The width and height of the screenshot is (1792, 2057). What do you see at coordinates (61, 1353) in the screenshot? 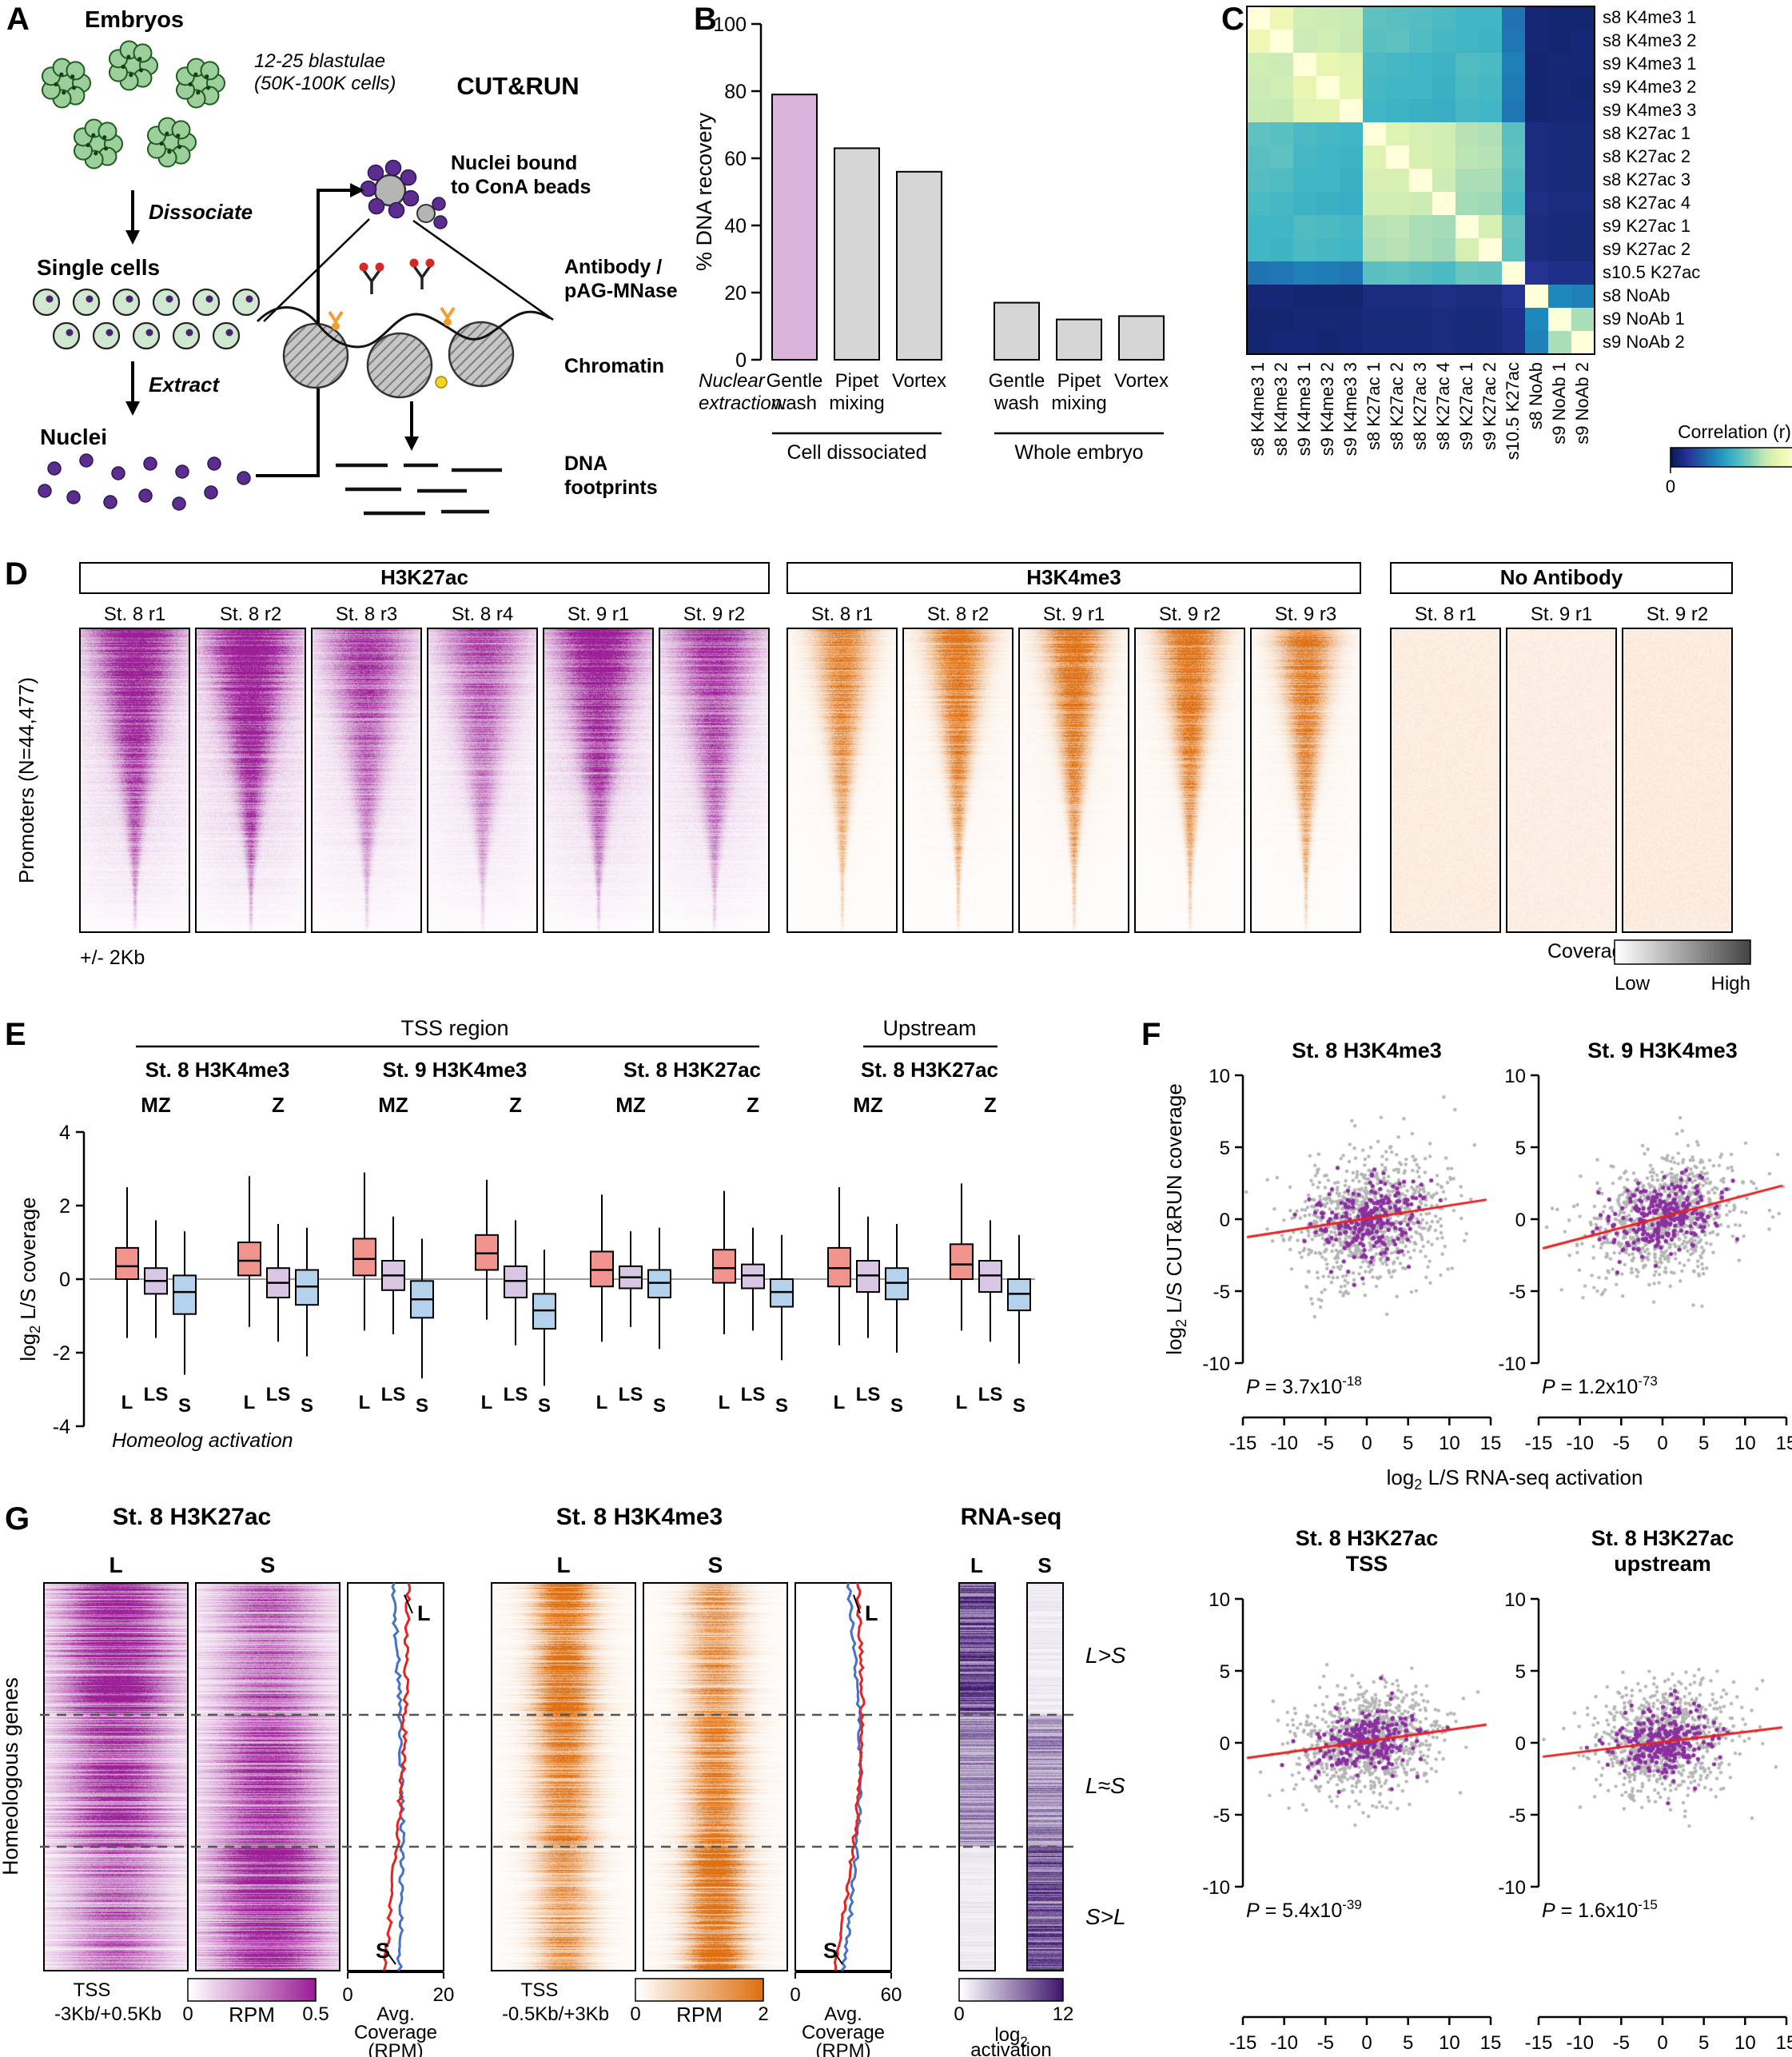
I see `y-tick-label: -2` at bounding box center [61, 1353].